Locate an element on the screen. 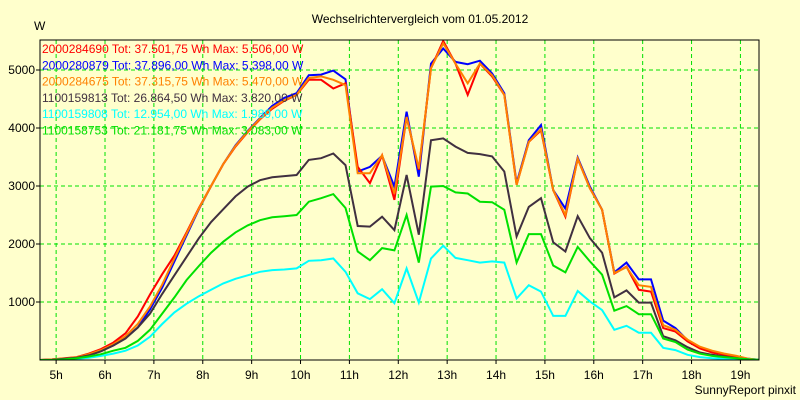 The image size is (800, 400). x-tick-label: 14h is located at coordinates (496, 375).